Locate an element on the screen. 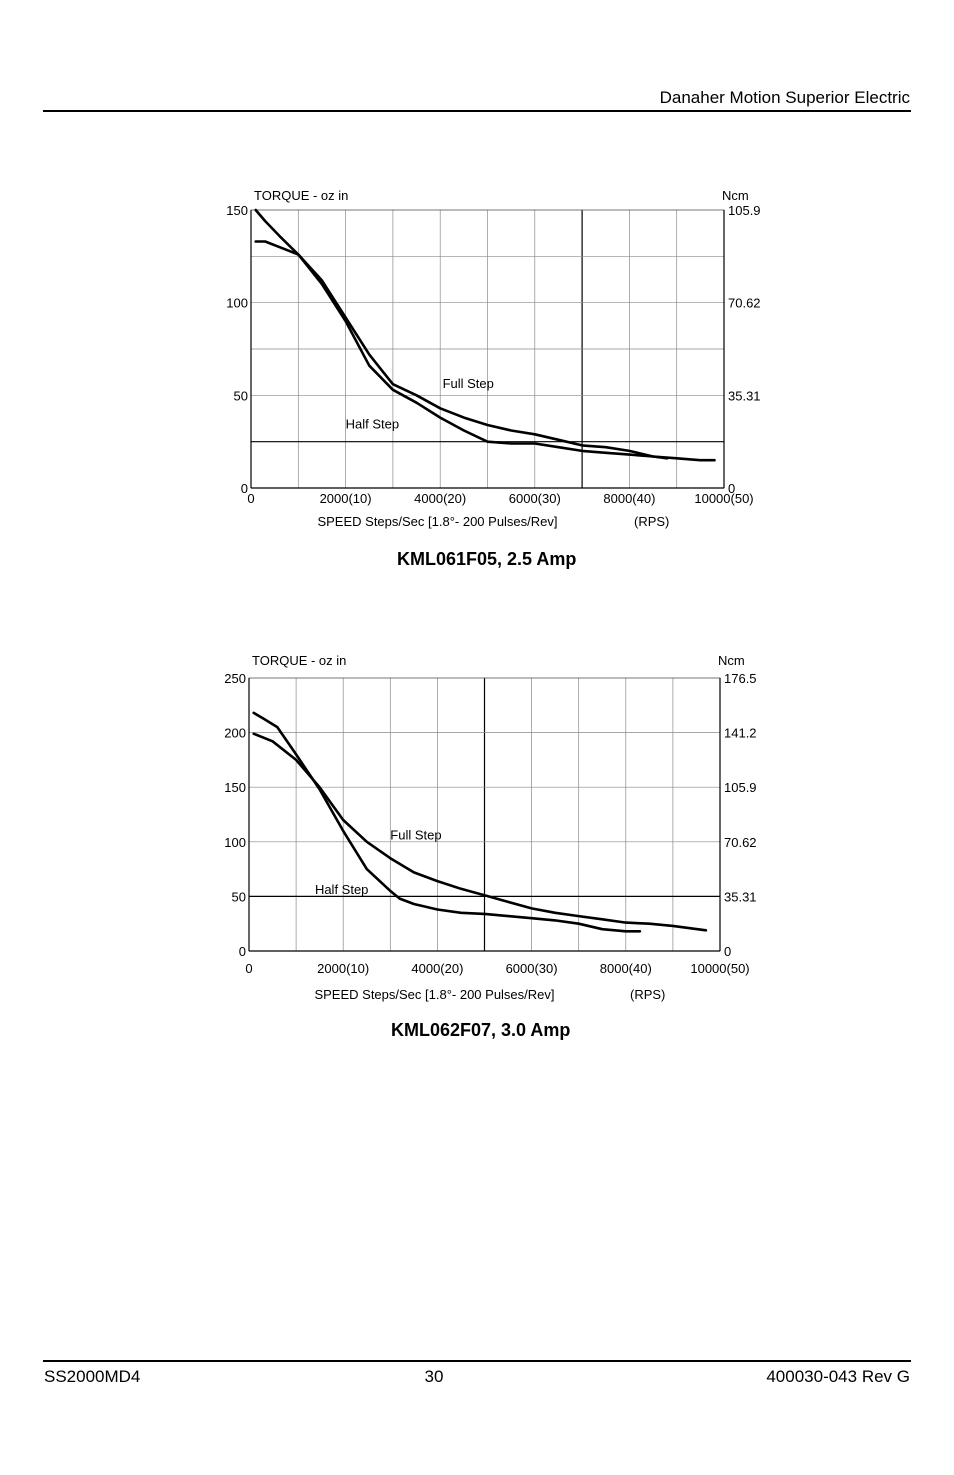 Image resolution: width=954 pixels, height=1475 pixels. header-rule is located at coordinates (477, 111).